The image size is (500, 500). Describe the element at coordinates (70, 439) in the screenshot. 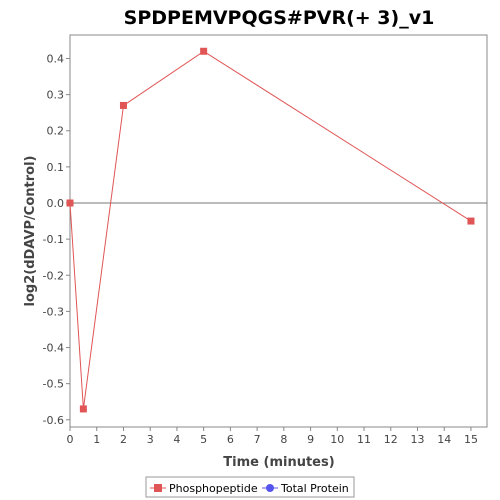

I see `x-tick-label: 0` at that location.